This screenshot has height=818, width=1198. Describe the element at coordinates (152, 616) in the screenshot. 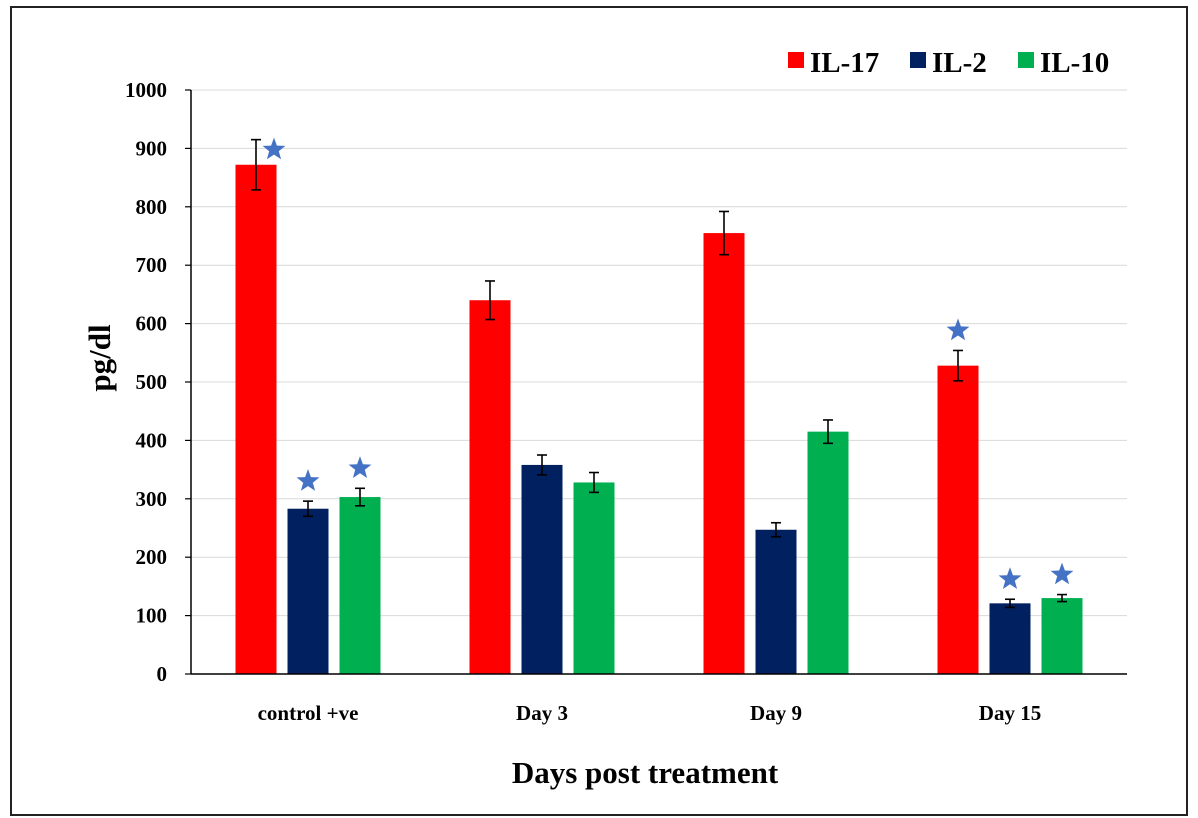

I see `y-tick-label: 100` at that location.